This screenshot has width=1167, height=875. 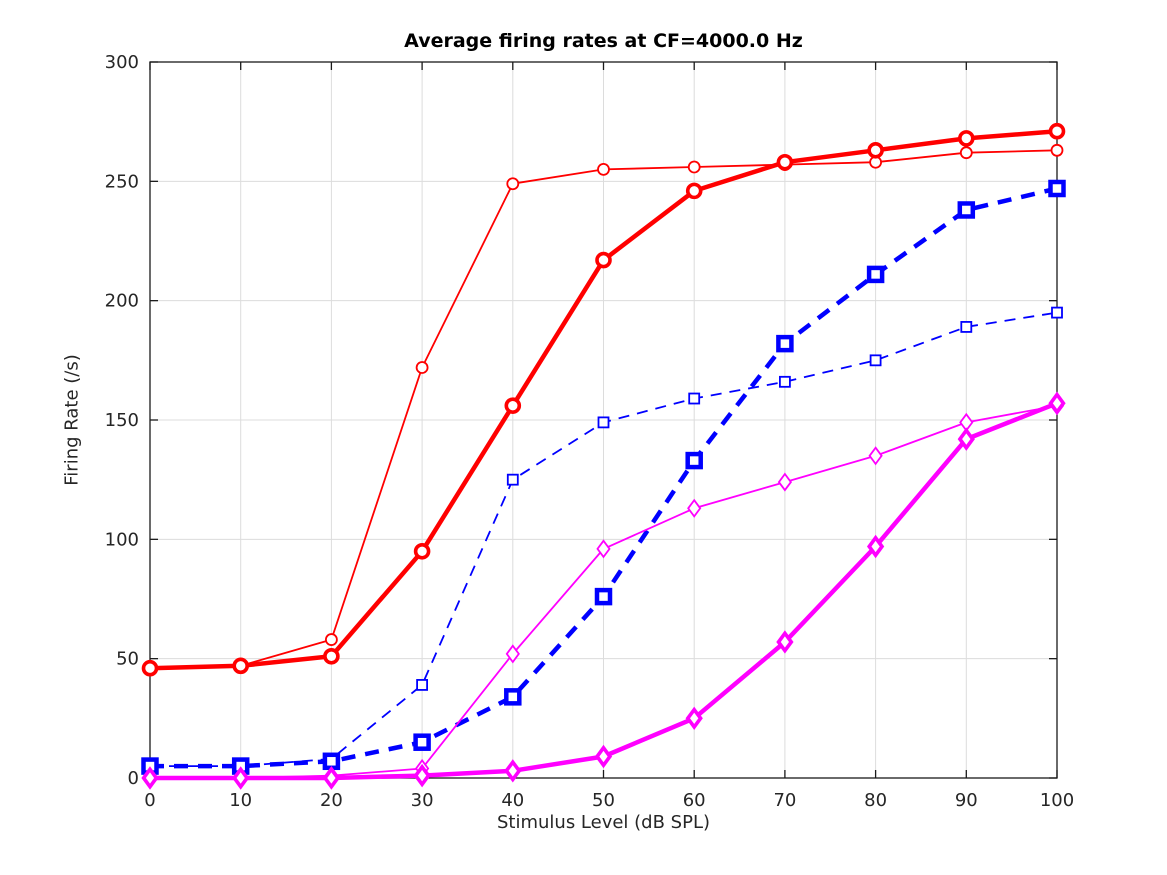 What do you see at coordinates (966, 800) in the screenshot?
I see `x-tick-label: 90` at bounding box center [966, 800].